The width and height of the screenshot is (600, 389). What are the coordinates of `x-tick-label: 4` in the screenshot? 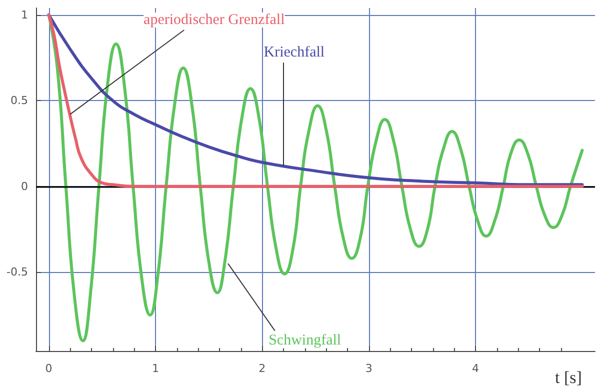 It's located at (476, 368).